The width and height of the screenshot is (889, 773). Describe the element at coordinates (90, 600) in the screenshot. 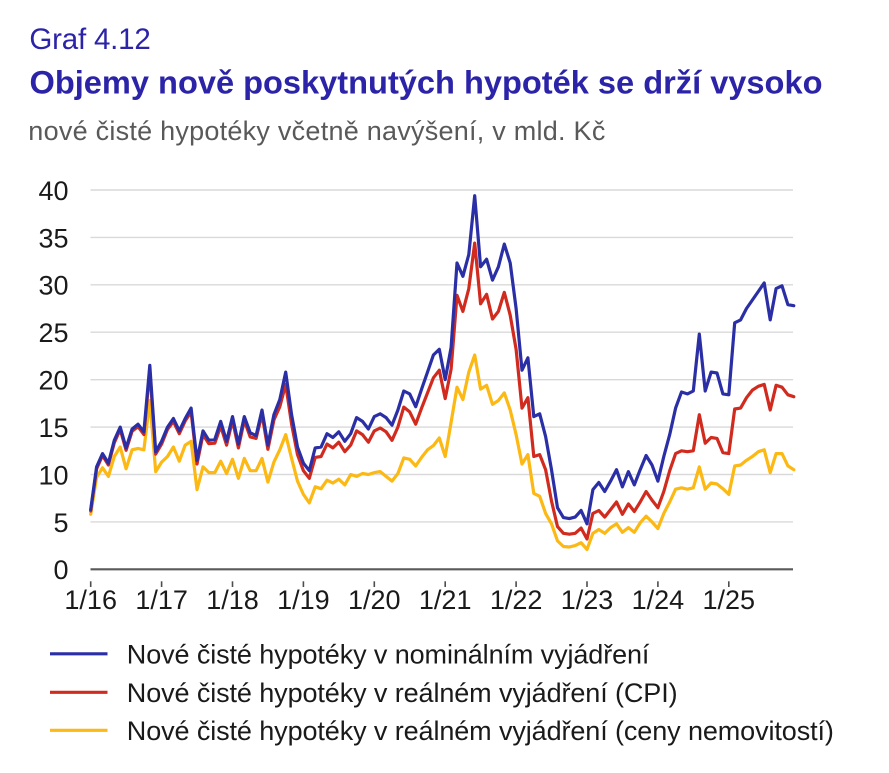

I see `svg-text: 1/16` at that location.